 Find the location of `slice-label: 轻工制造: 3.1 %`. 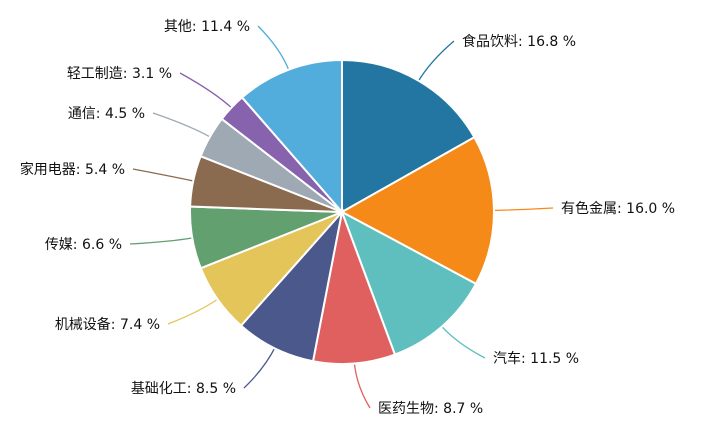

slice-label: 轻工制造: 3.1 % is located at coordinates (119, 74).